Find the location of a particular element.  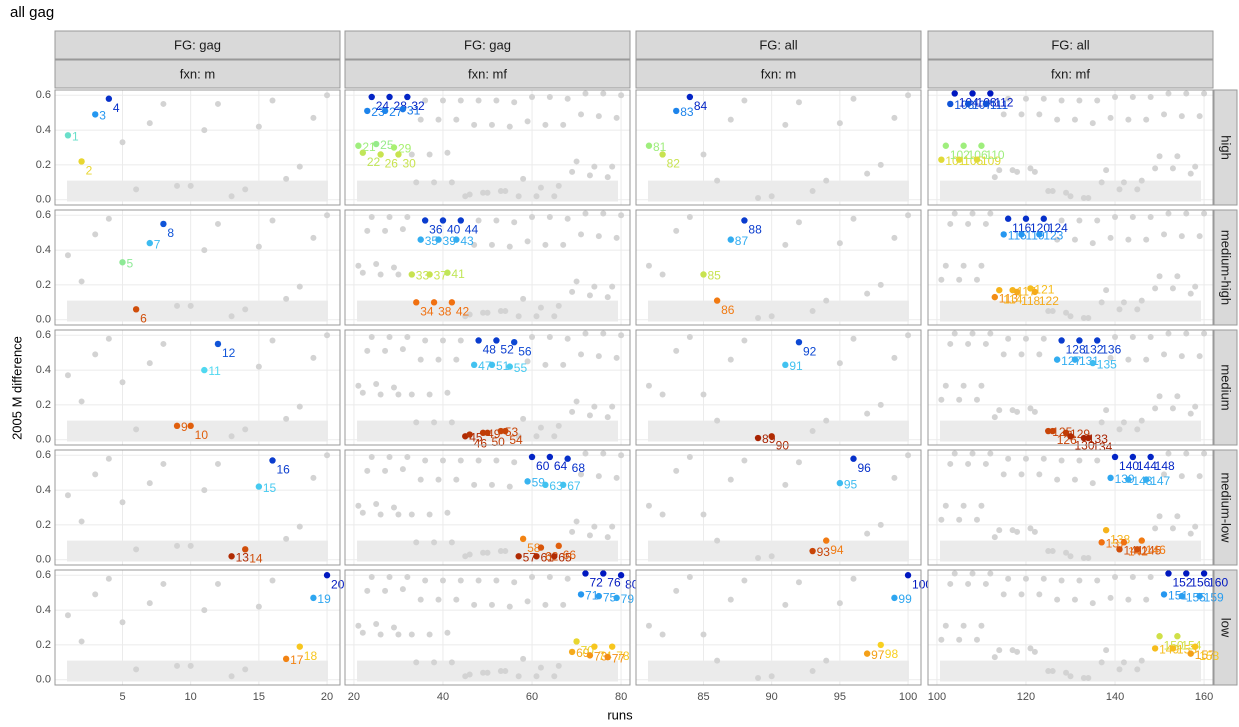

point-label: 53 is located at coordinates (512, 432).